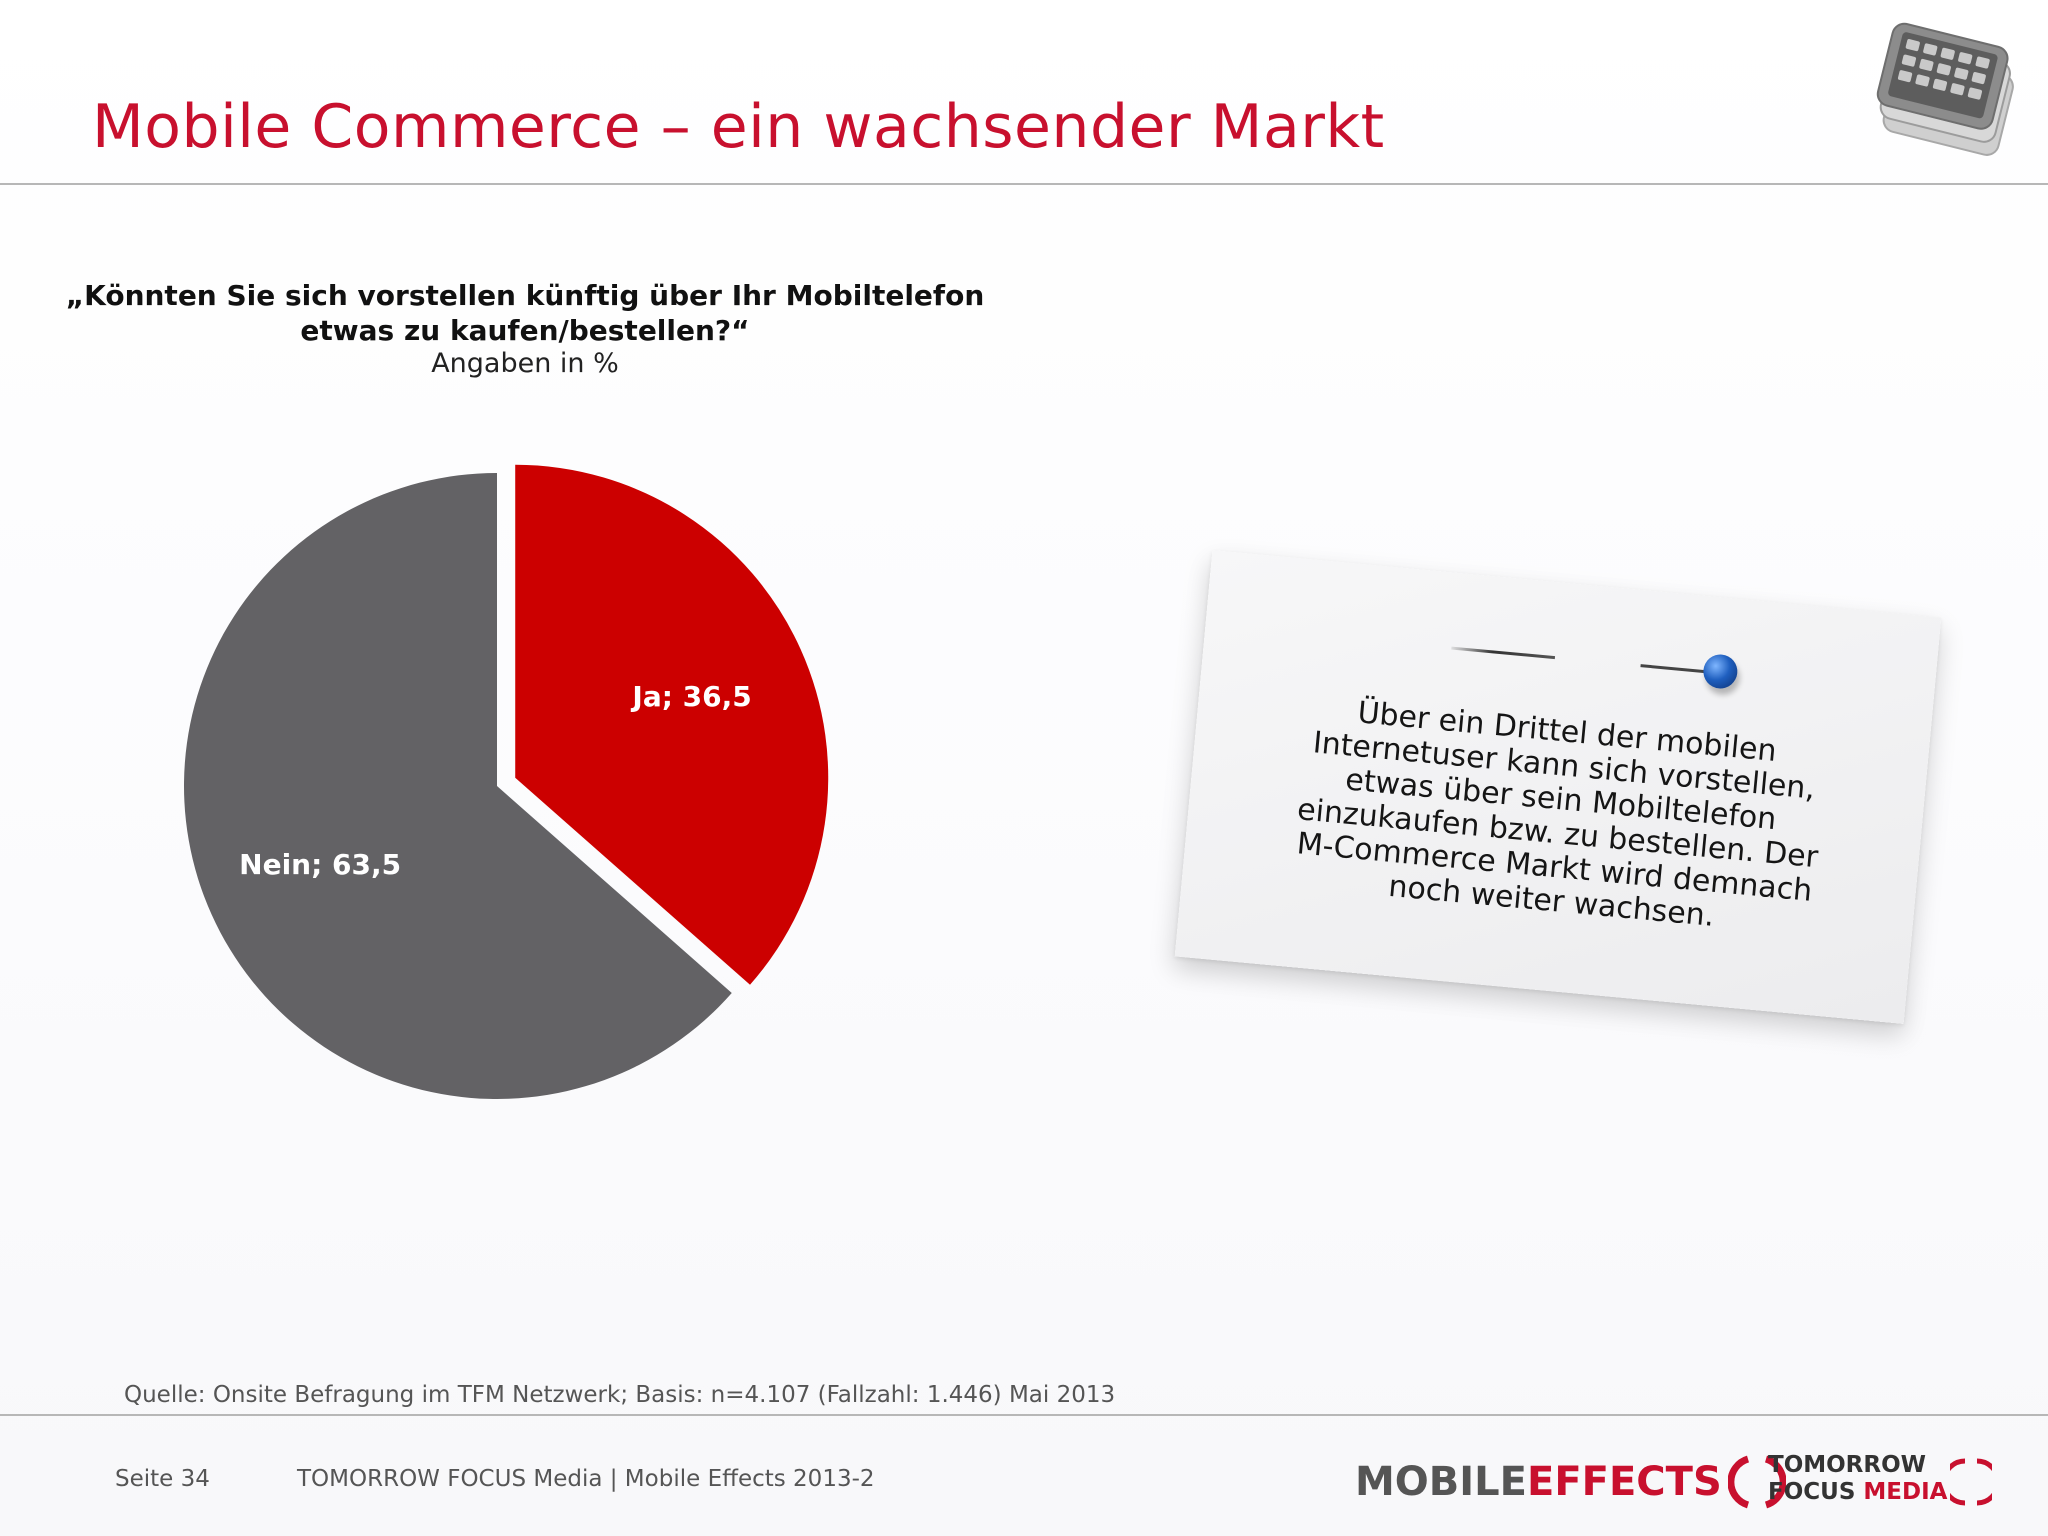 The image size is (2048, 1536). Describe the element at coordinates (1847, 1465) in the screenshot. I see `logo-line-tomorrow: TOMORROW` at that location.